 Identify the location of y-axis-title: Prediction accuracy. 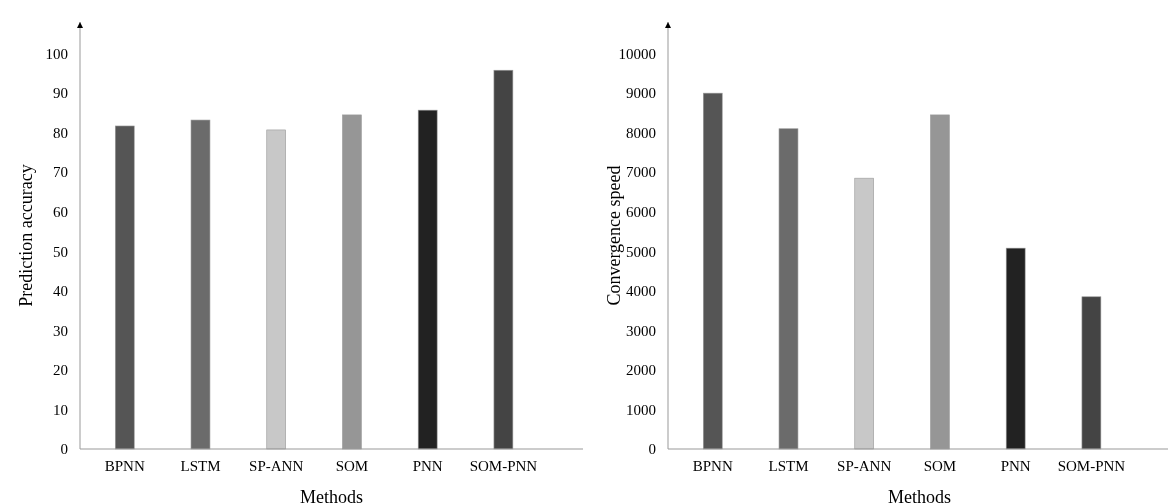
(26, 235).